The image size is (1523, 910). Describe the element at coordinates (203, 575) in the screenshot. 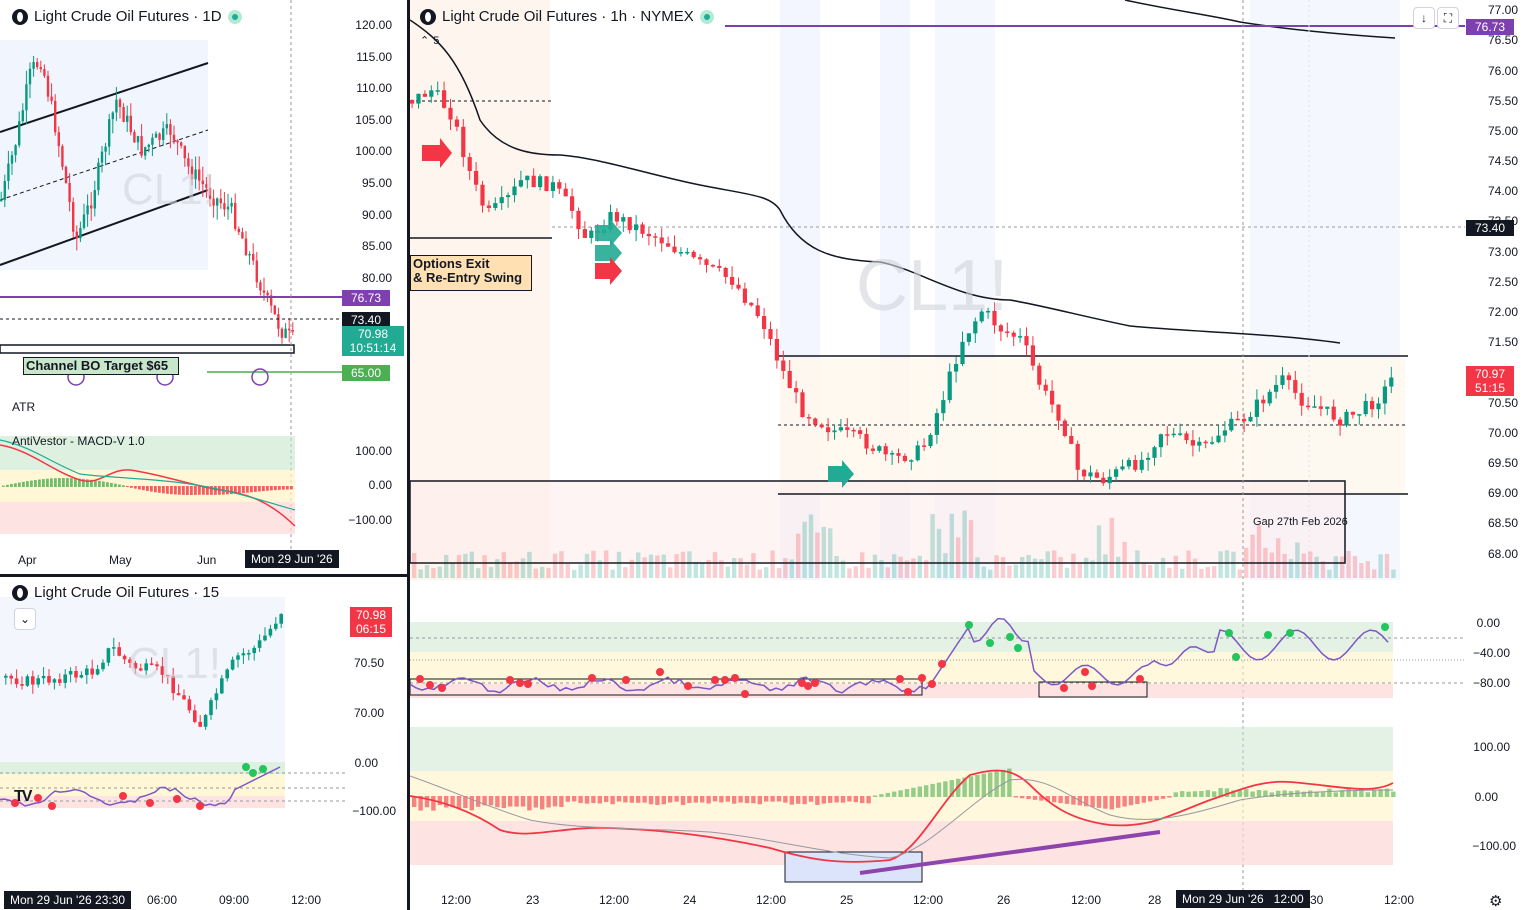

I see `pane-divider-horizontal` at that location.